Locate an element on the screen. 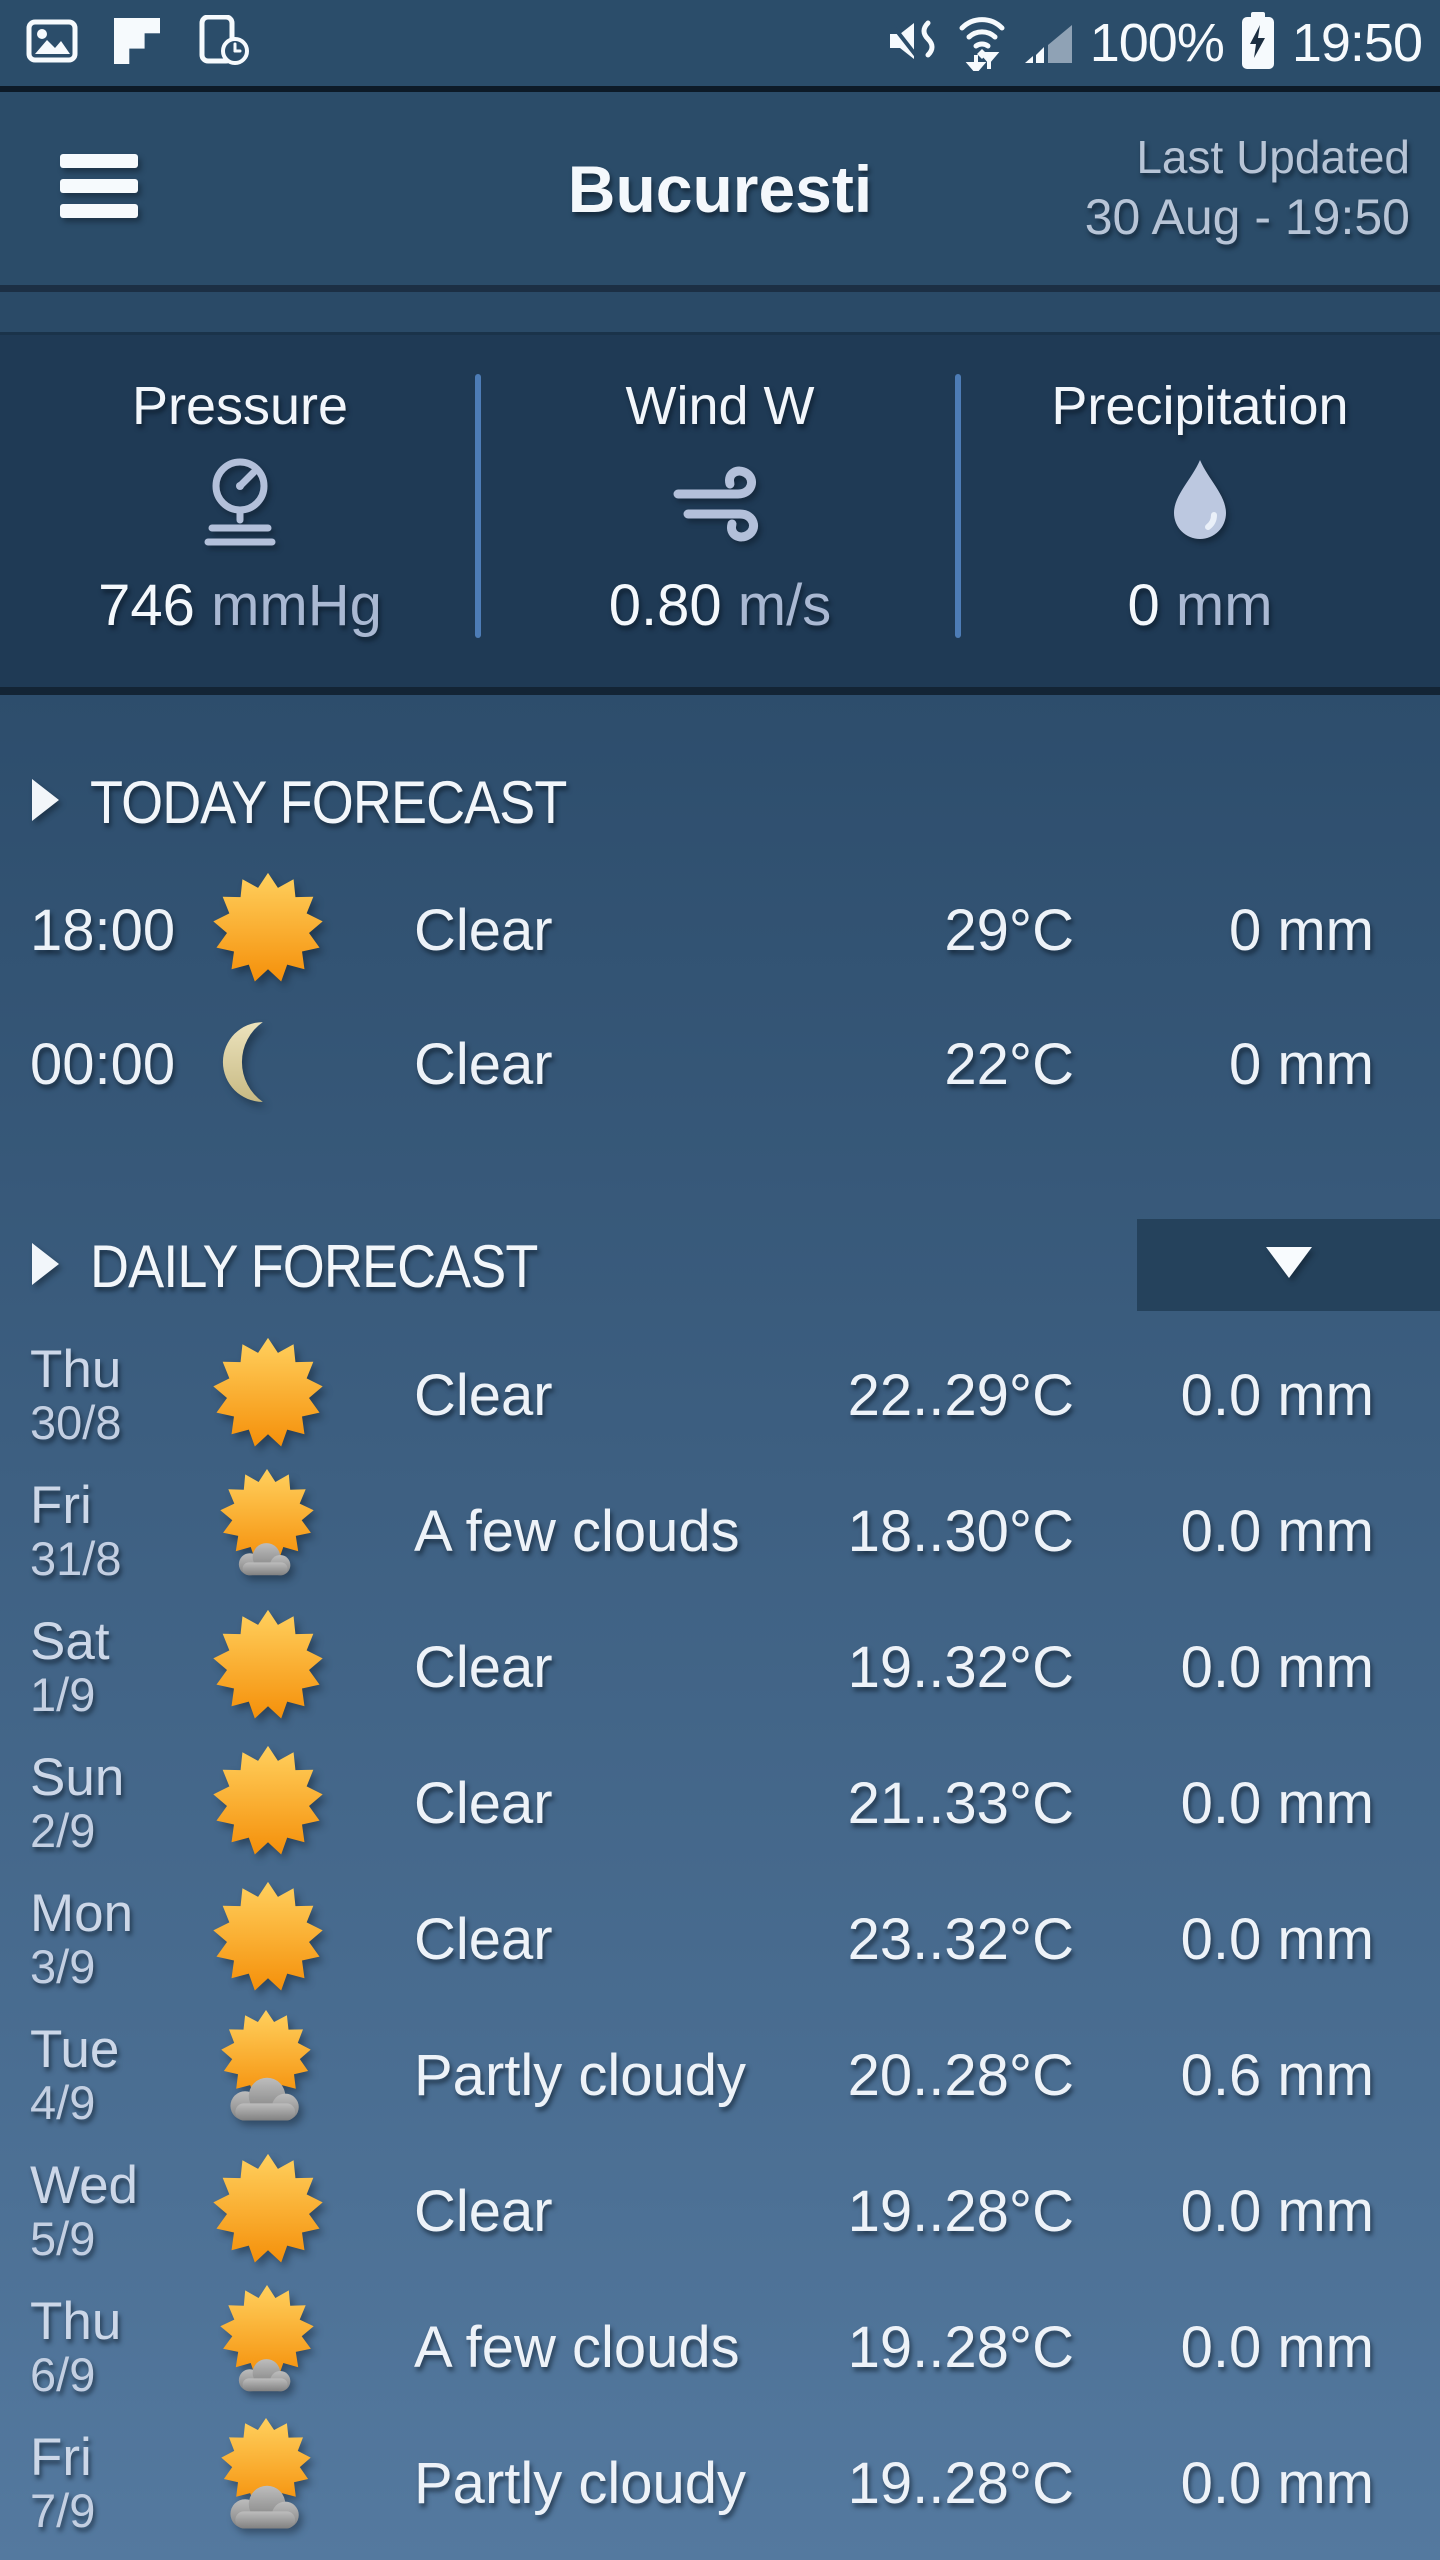 The height and width of the screenshot is (2560, 1440). forecast-day: Fri 31/8 is located at coordinates (76, 1531).